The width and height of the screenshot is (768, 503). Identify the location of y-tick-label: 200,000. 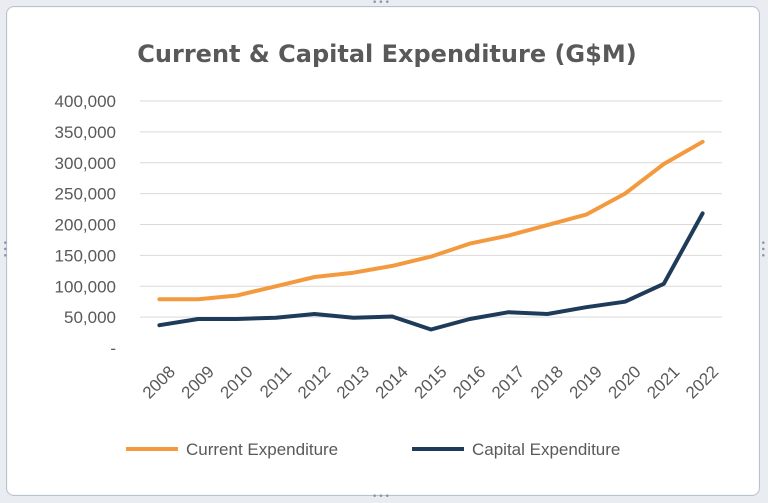
(85, 225).